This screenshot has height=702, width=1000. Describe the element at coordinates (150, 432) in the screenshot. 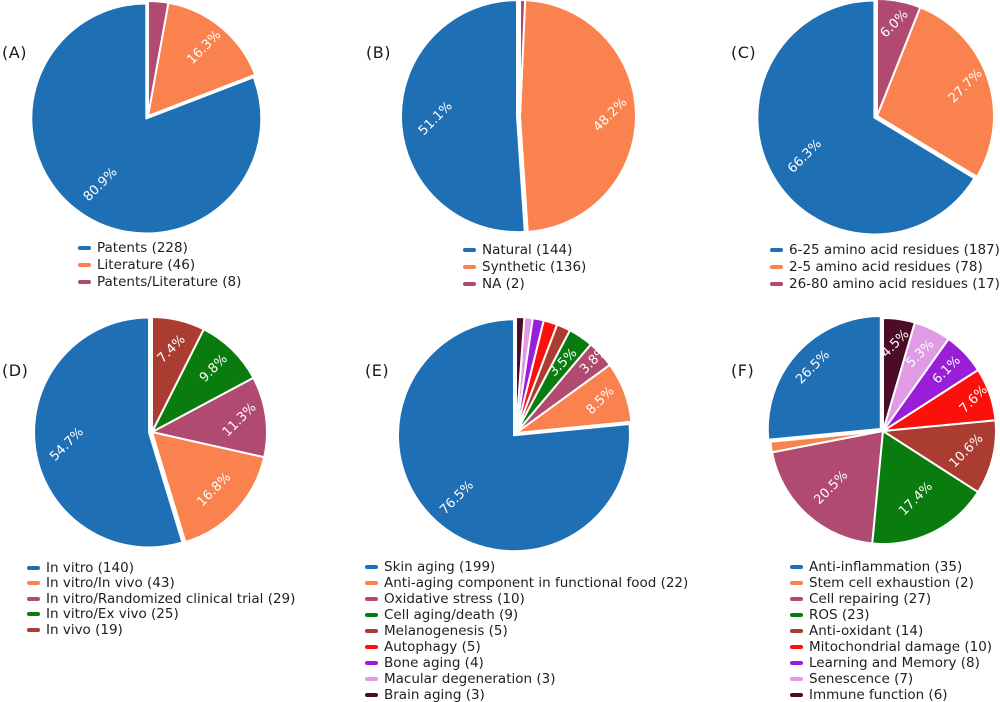

I see `pie-chart-d: 54.7%16.8%11.3%9.8%7.4%` at that location.